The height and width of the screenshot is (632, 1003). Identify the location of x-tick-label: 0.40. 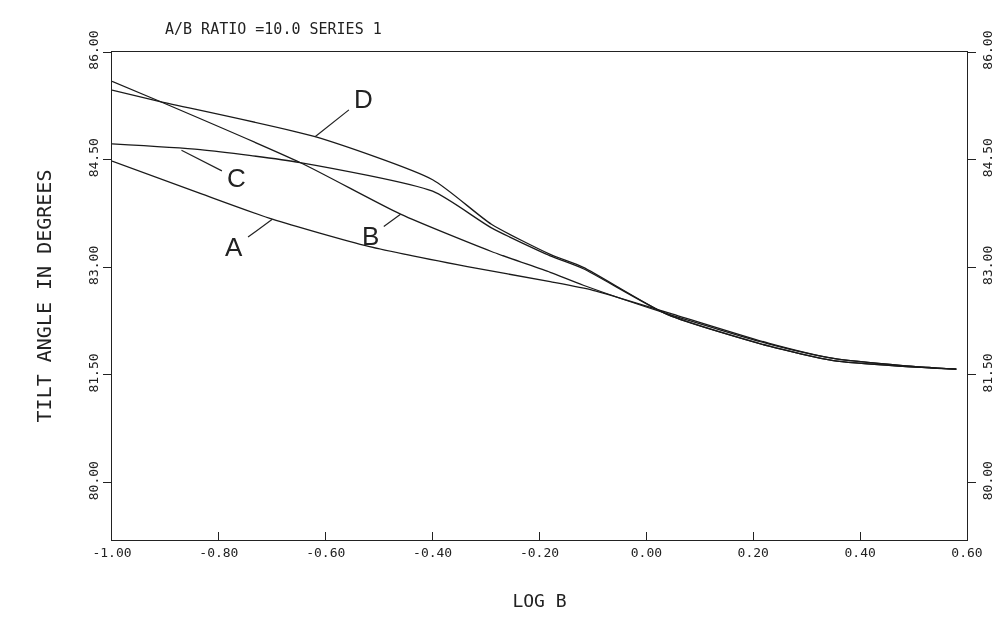
(860, 552).